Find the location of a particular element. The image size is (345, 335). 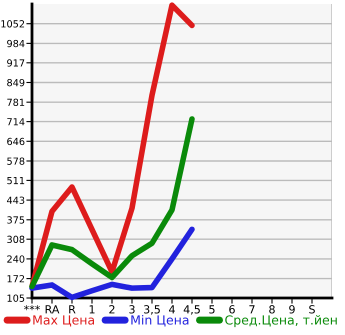

x-tick-label: 2 is located at coordinates (111, 309).